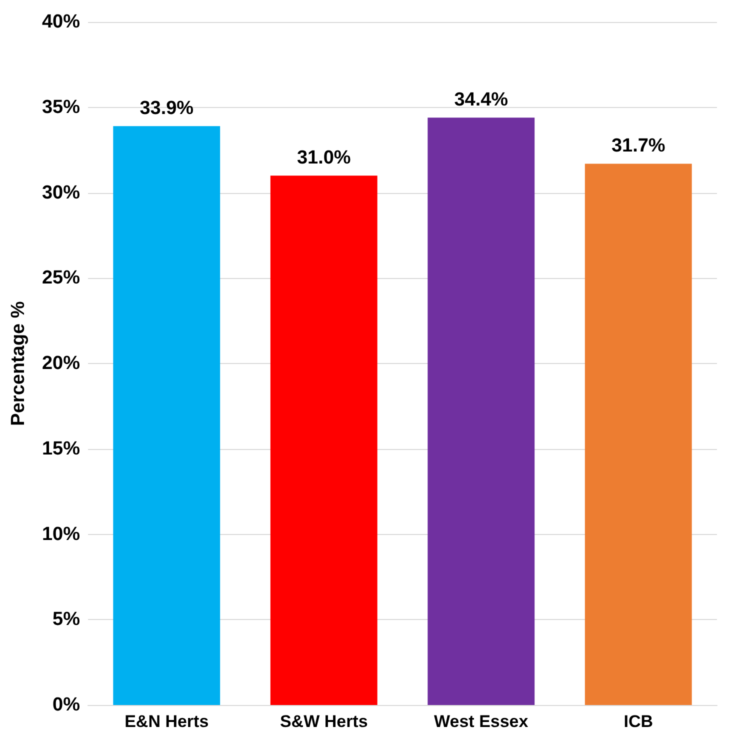 This screenshot has width=735, height=743. I want to click on y-tick-label: 30%, so click(61, 193).